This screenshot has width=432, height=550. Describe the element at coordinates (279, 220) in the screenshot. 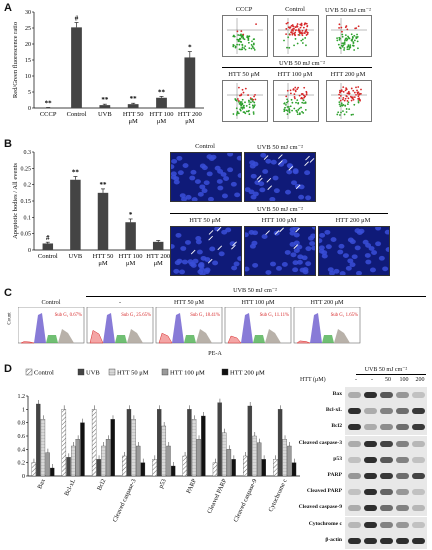

I see `micro-b-label-4: HTT 100 μM` at that location.